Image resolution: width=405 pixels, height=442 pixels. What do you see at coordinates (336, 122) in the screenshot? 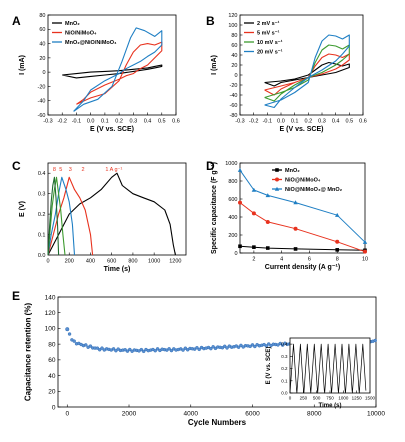
I see `x-tick-label: 0.4` at bounding box center [336, 122].